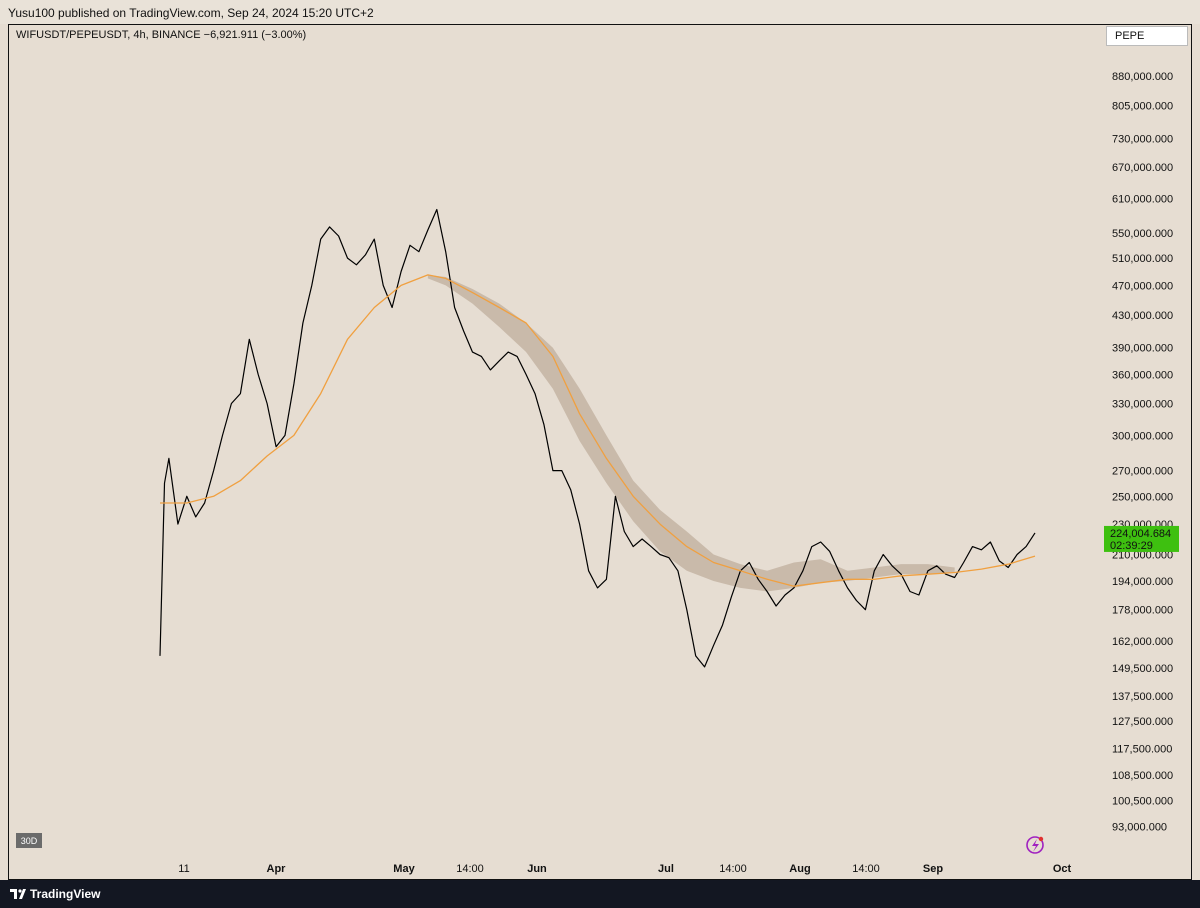 The height and width of the screenshot is (908, 1200). What do you see at coordinates (1139, 828) in the screenshot?
I see `y-tick-label: 93,000.000` at bounding box center [1139, 828].